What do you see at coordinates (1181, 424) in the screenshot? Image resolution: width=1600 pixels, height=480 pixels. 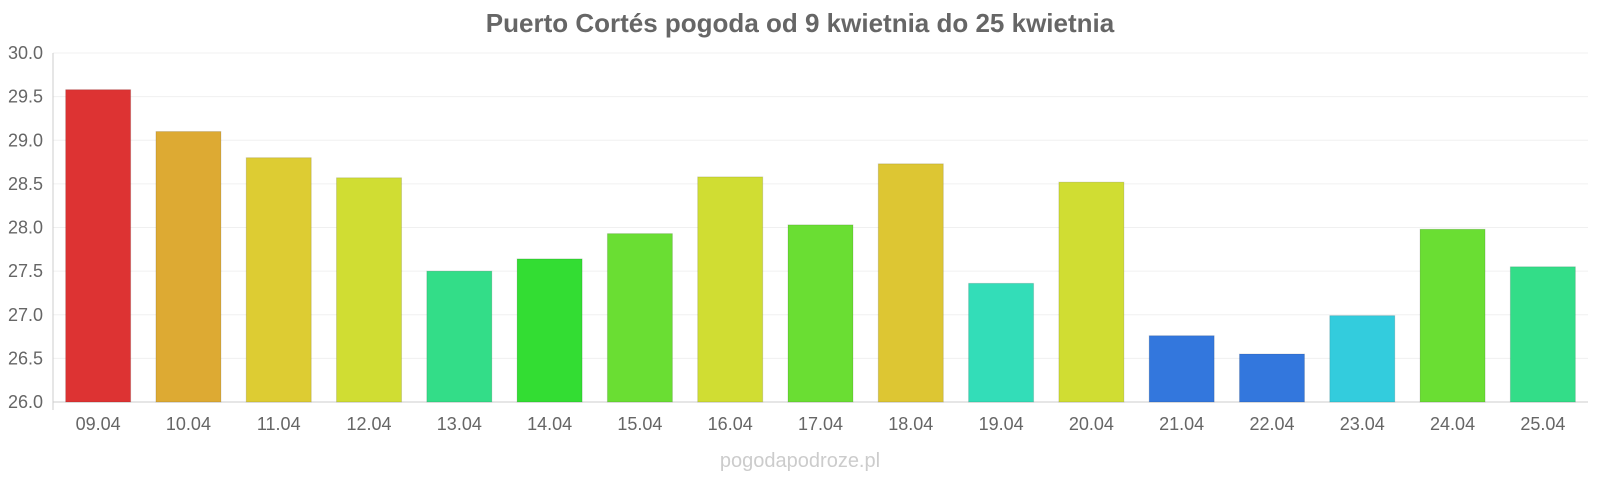 I see `x-tick-label: 21.04` at bounding box center [1181, 424].